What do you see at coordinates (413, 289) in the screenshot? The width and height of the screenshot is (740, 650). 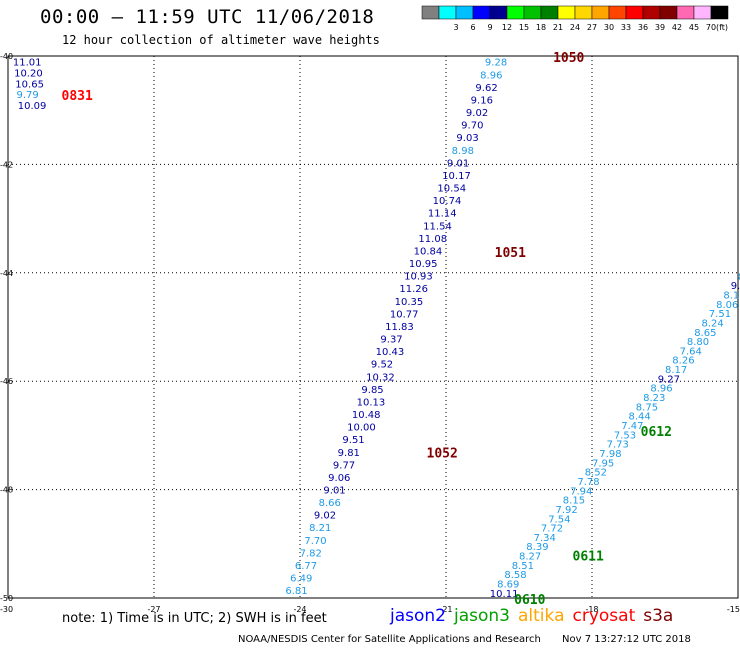 I see `wave-height-label: 11.26` at bounding box center [413, 289].